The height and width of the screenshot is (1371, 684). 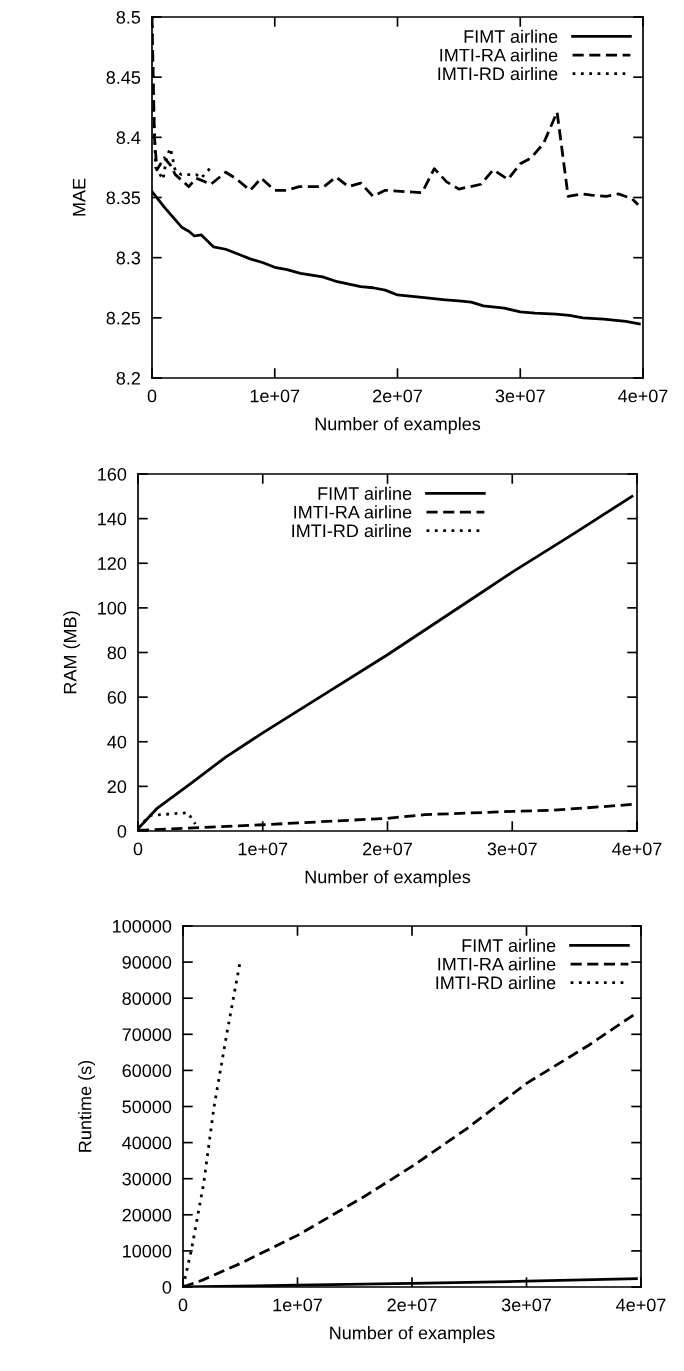 I want to click on y-tick-label: 8.25, so click(x=123, y=318).